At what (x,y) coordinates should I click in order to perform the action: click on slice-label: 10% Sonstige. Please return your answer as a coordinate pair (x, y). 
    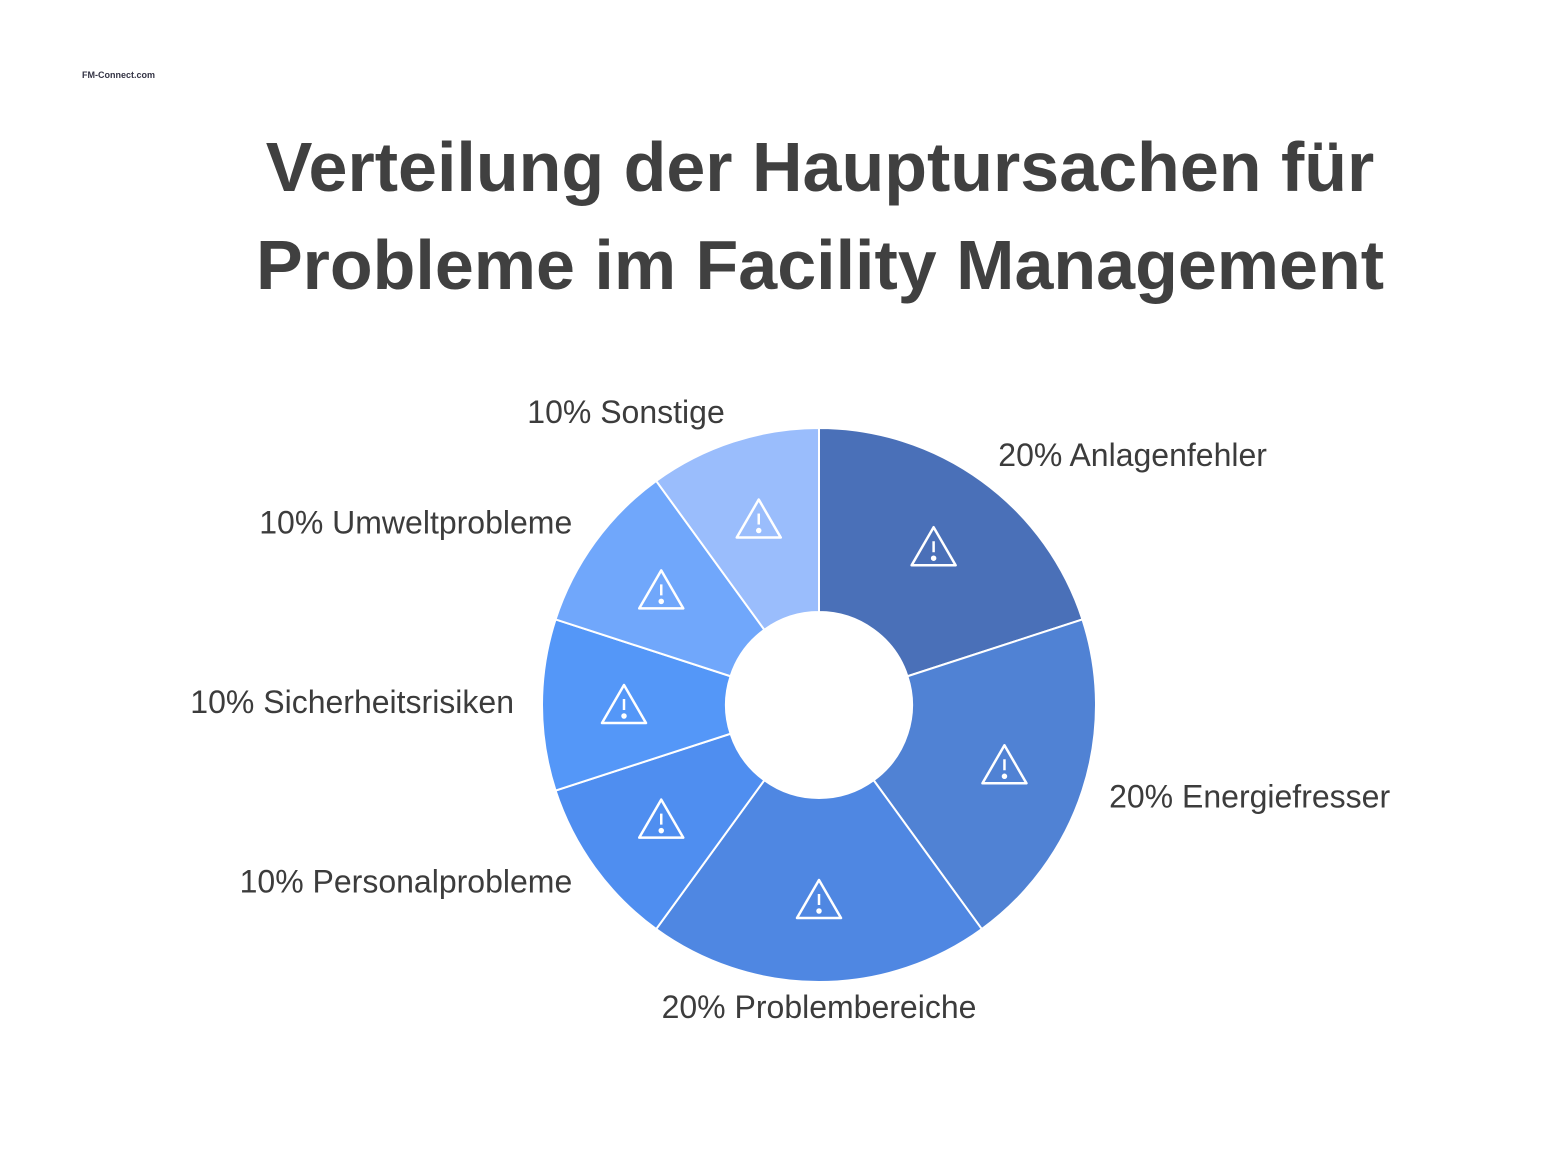
    Looking at the image, I should click on (625, 412).